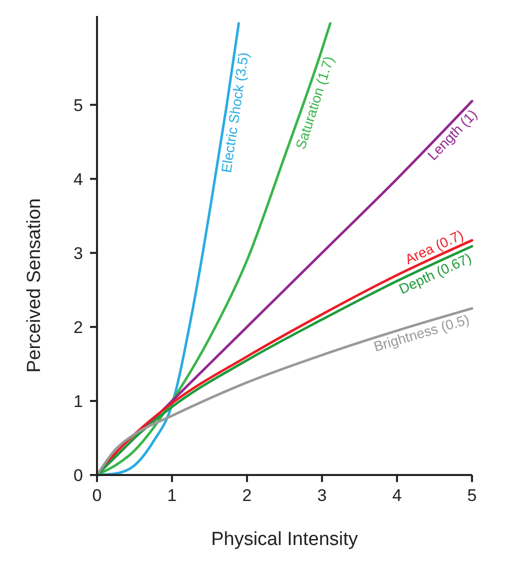  I want to click on x-tick-label: 3, so click(322, 495).